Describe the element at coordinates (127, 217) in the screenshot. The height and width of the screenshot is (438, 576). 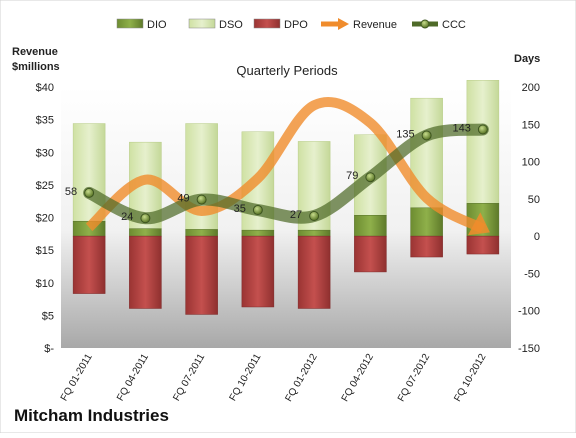
I see `ccc-data-label: 24` at that location.